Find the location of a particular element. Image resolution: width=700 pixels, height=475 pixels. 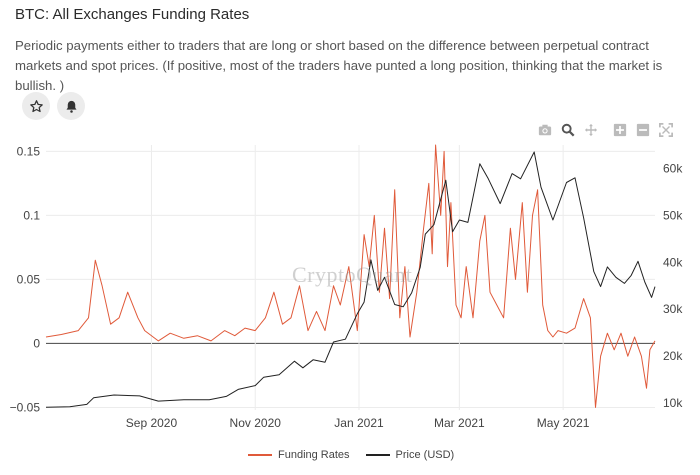

page-title: BTC: All Exchanges Funding Rates is located at coordinates (132, 14).